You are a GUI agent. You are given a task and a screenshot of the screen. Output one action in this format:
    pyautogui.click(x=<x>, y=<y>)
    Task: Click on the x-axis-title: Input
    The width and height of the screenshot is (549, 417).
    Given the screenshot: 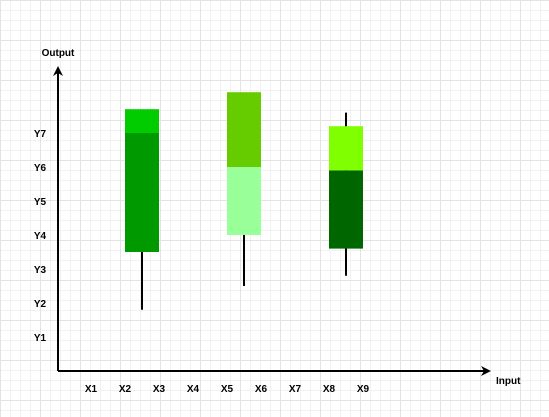 What is the action you would take?
    pyautogui.click(x=508, y=381)
    